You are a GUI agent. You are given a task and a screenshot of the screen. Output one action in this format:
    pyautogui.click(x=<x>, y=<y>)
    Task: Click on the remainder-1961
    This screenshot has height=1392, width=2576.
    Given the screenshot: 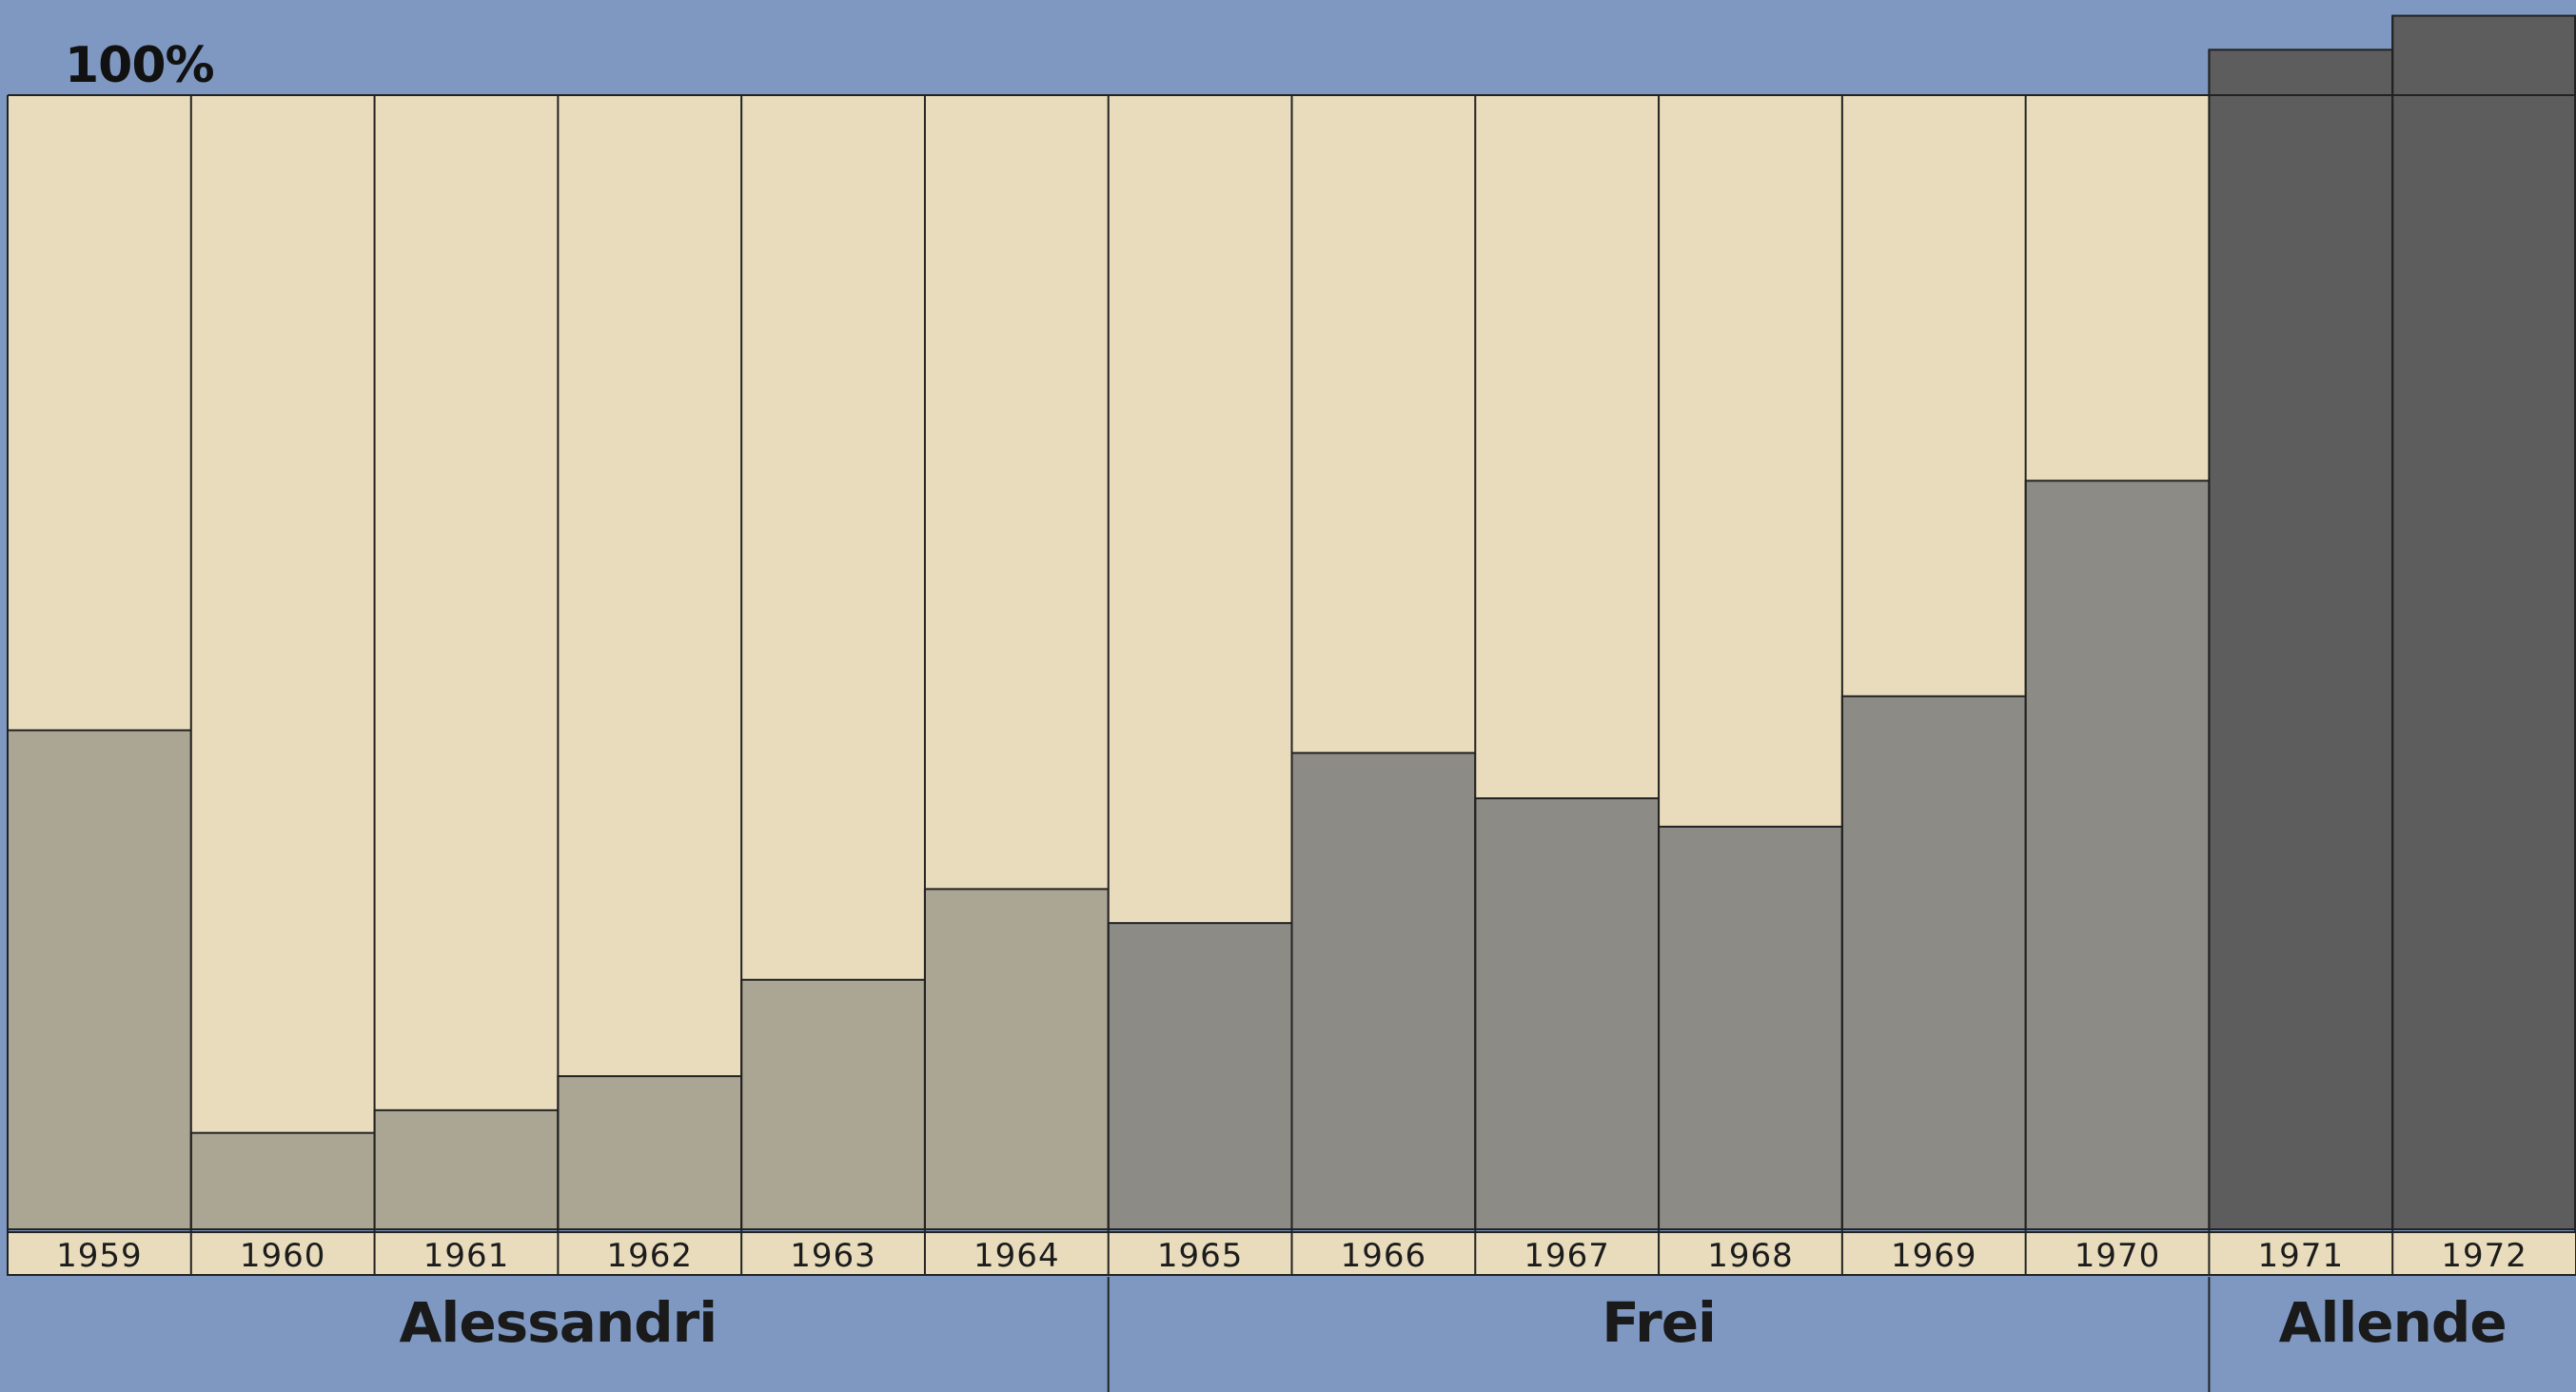 What is the action you would take?
    pyautogui.click(x=466, y=602)
    